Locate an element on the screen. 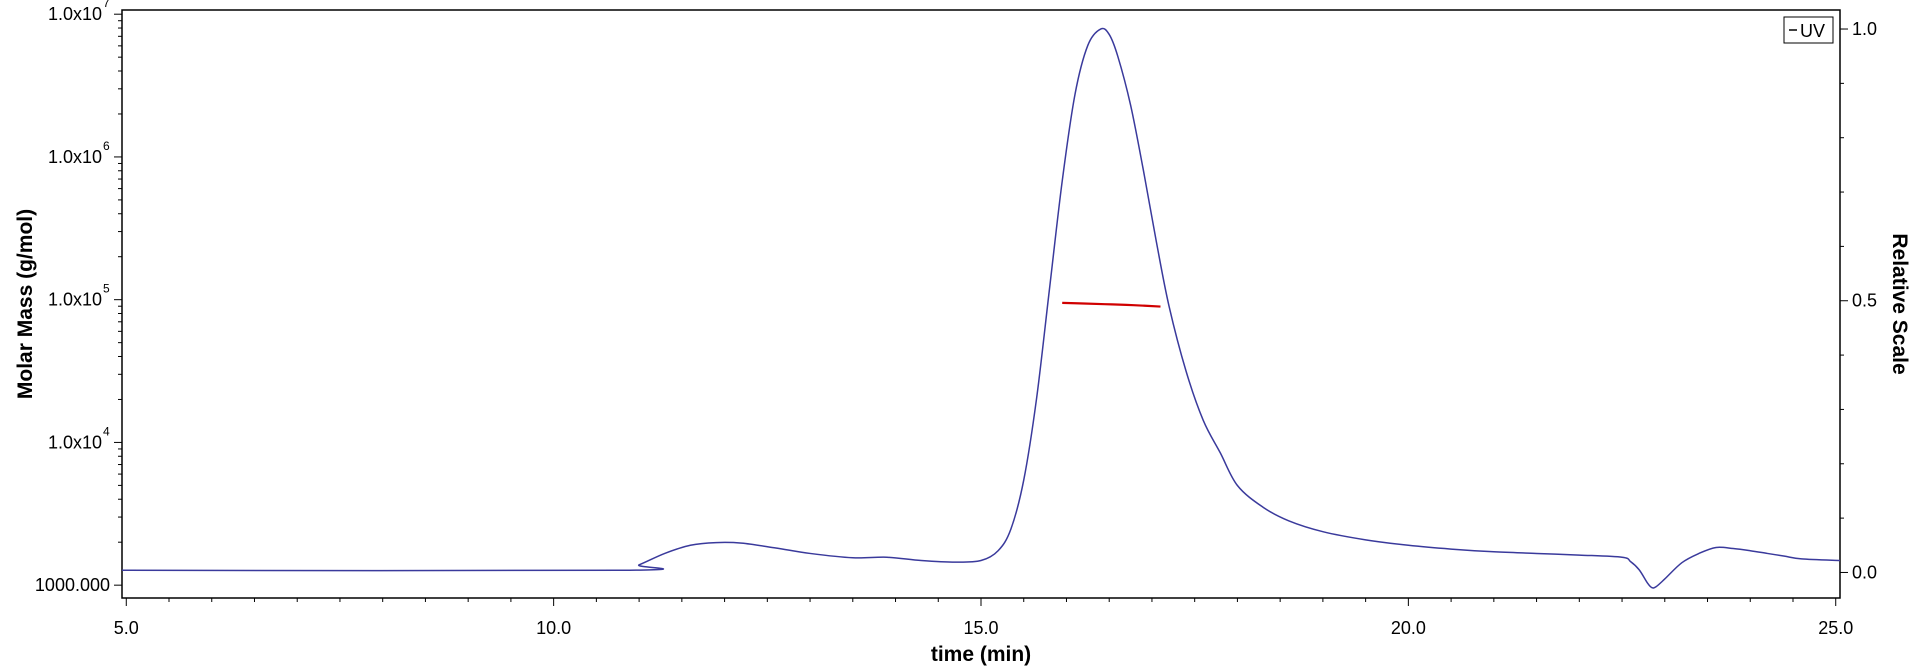 The width and height of the screenshot is (1920, 672). y2-axis-ticks: 0.0 0.5 1.0 is located at coordinates (1858, 300).